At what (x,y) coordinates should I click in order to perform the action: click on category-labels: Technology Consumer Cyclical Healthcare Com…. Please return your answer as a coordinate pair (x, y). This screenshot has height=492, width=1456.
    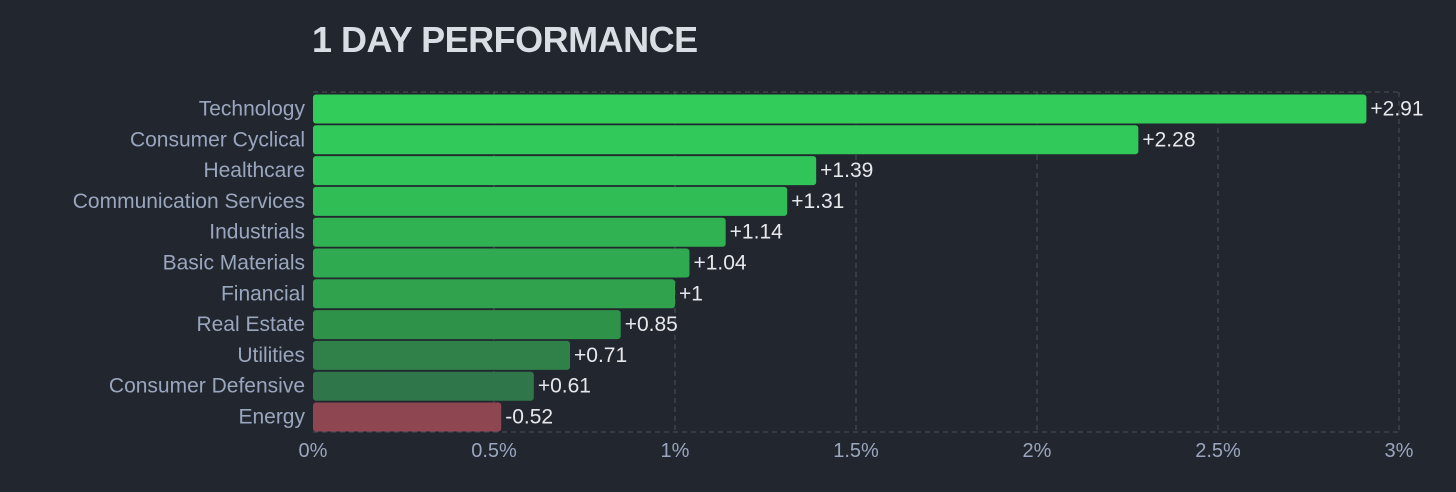
    Looking at the image, I should click on (189, 263).